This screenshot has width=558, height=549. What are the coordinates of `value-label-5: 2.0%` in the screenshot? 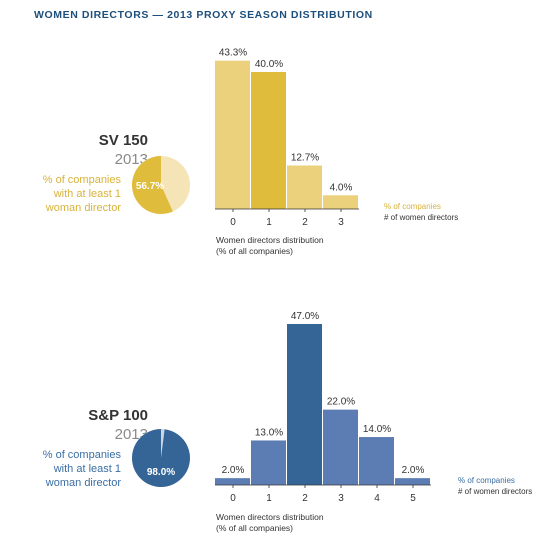 It's located at (413, 470).